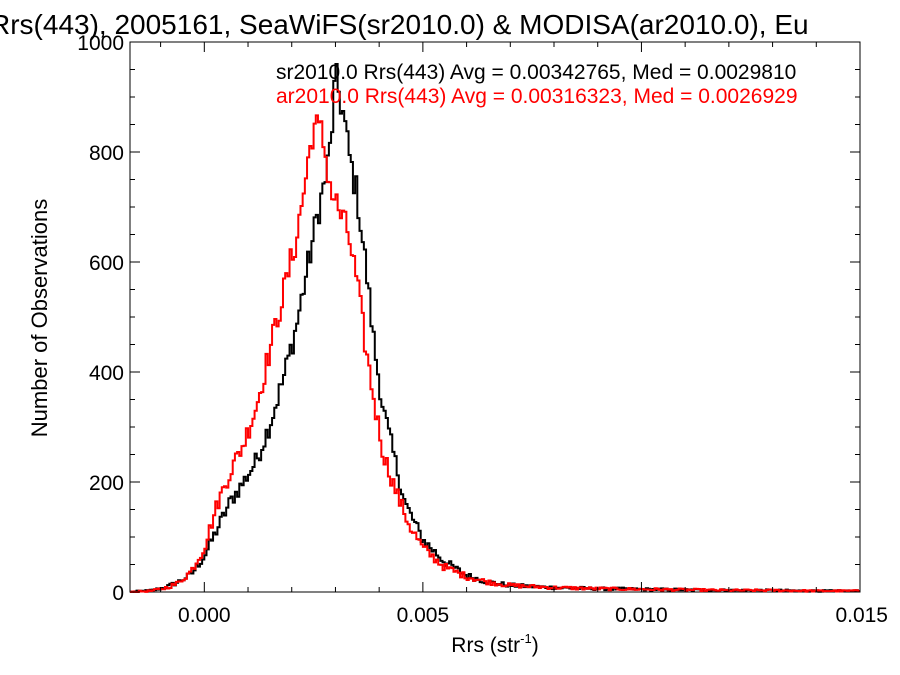 The height and width of the screenshot is (675, 900). What do you see at coordinates (106, 263) in the screenshot?
I see `y-tick-label: 600` at bounding box center [106, 263].